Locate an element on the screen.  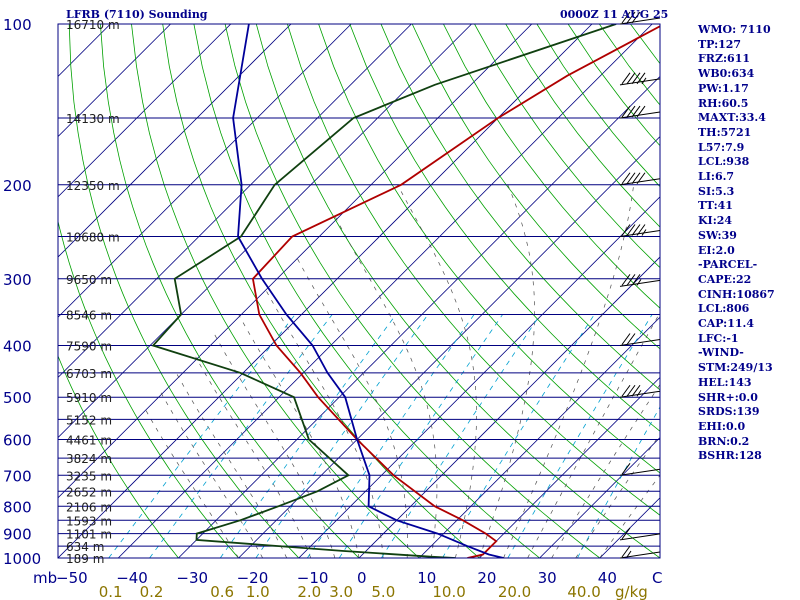
height-label: 1593 m is located at coordinates (89, 521).